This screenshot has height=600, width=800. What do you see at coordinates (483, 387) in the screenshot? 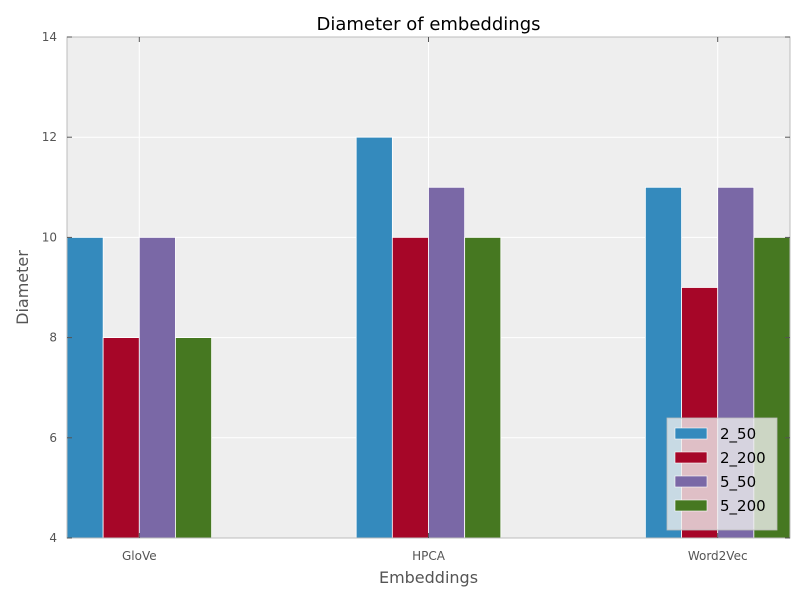
I see `bar-5_200-HPCA` at bounding box center [483, 387].